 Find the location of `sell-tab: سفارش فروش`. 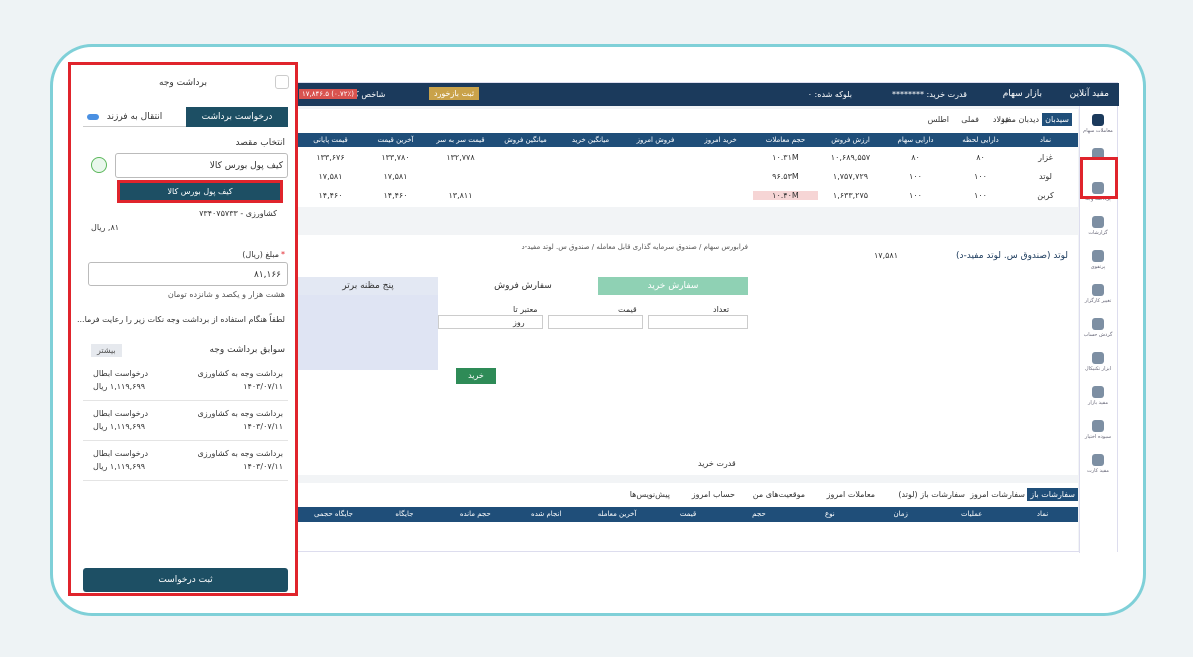

sell-tab: سفارش فروش is located at coordinates (523, 286).